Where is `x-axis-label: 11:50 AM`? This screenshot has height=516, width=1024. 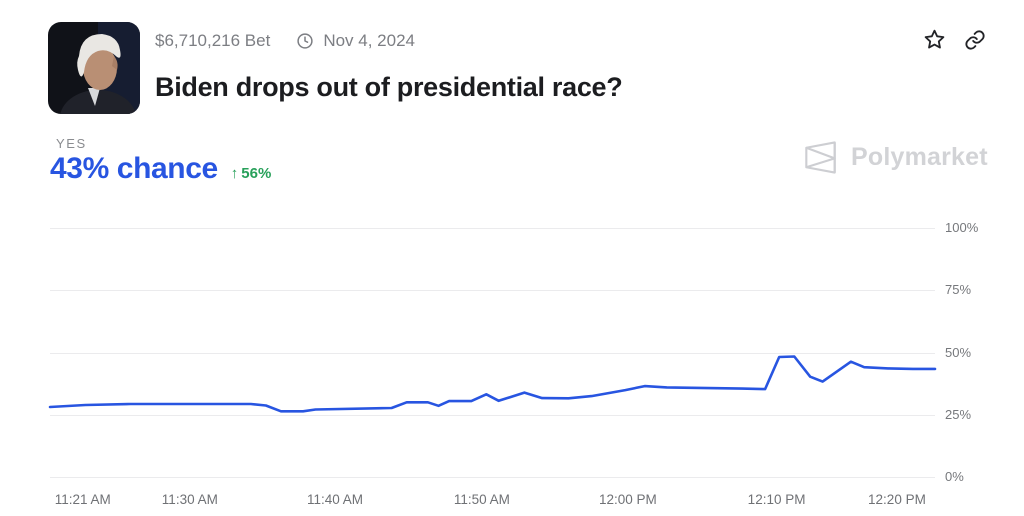 x-axis-label: 11:50 AM is located at coordinates (481, 499).